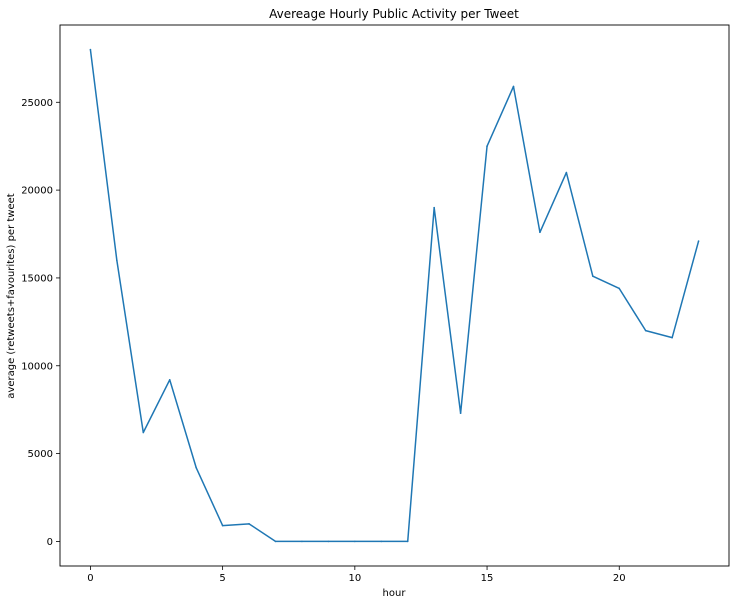  Describe the element at coordinates (354, 578) in the screenshot. I see `x-tick-label: 10` at that location.